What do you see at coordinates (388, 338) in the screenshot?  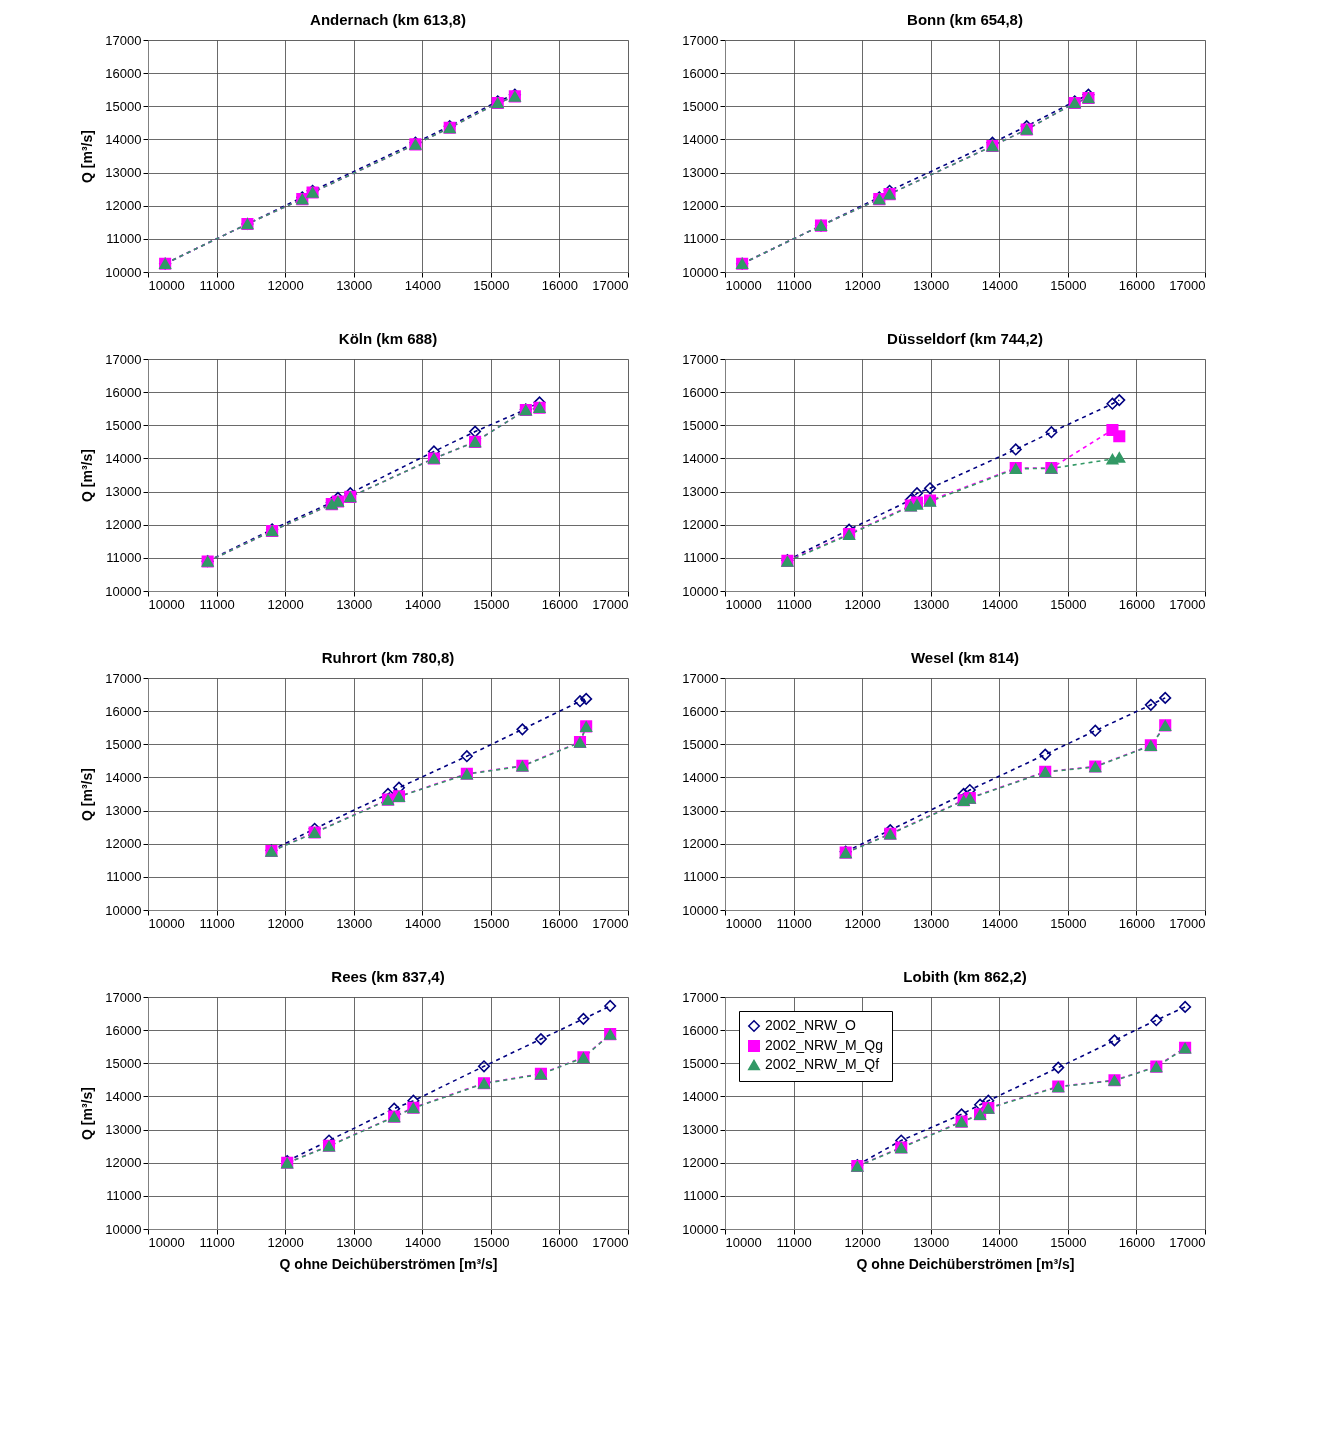 I see `chart-title: Köln (km 688)` at bounding box center [388, 338].